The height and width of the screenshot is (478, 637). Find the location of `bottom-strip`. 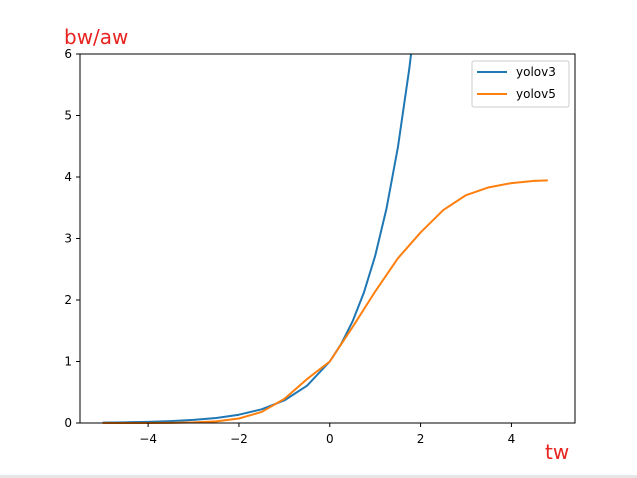

bottom-strip is located at coordinates (318, 476).